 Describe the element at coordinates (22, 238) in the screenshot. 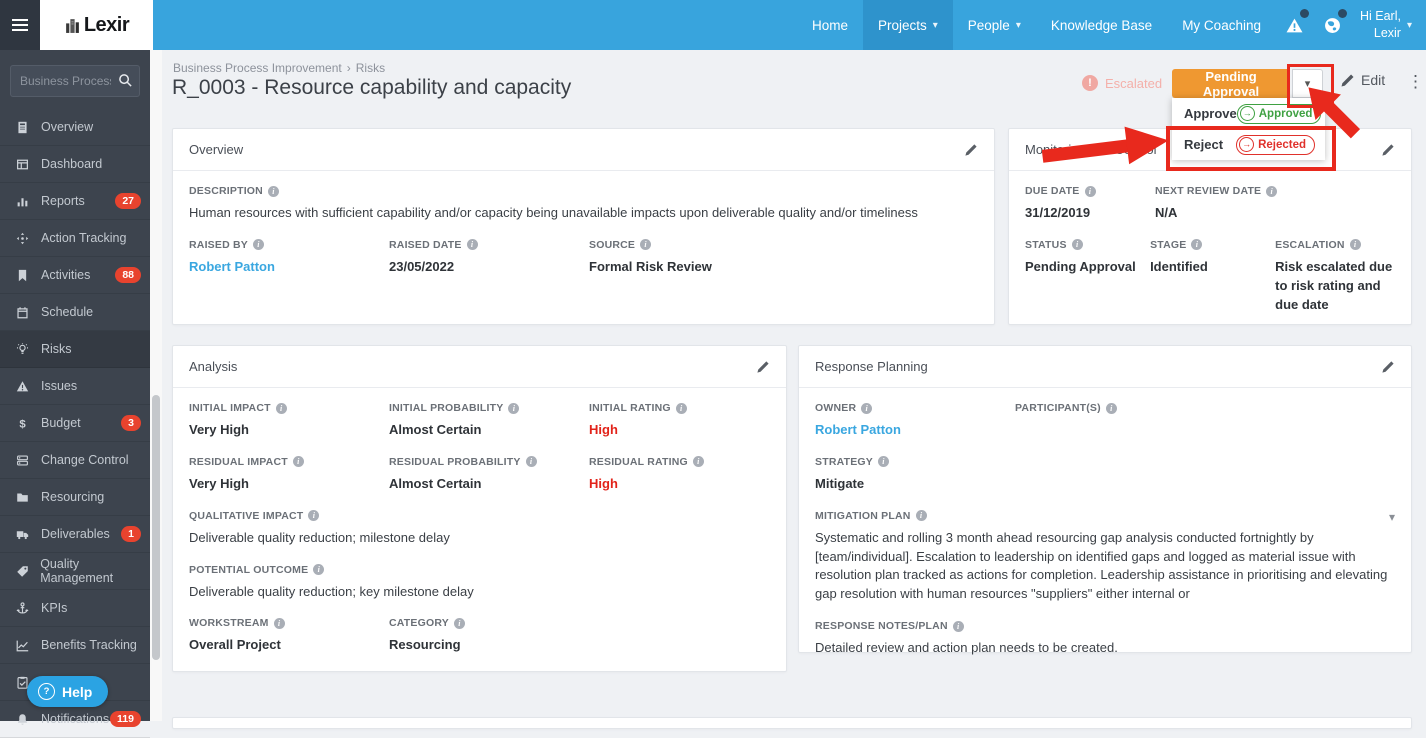

I see `action-tracking-icon` at that location.